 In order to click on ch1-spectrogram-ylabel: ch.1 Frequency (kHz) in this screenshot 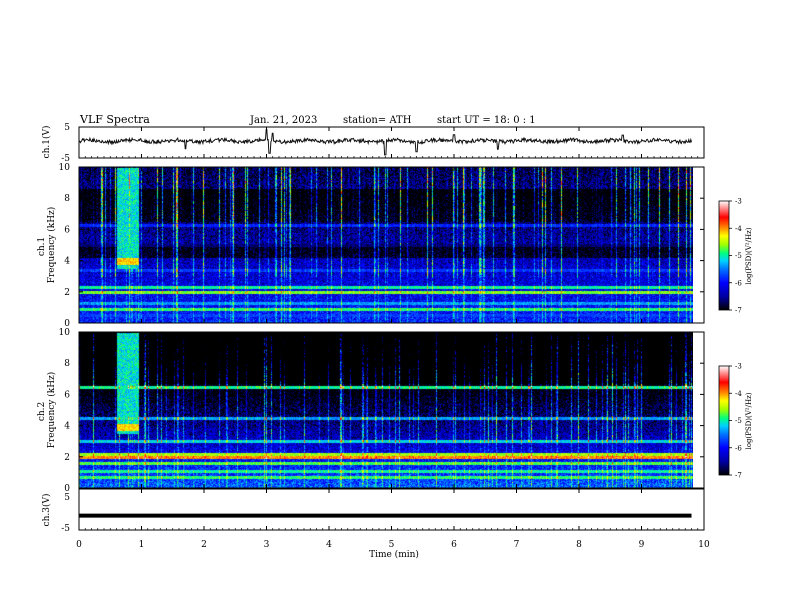, I will do `click(47, 245)`.